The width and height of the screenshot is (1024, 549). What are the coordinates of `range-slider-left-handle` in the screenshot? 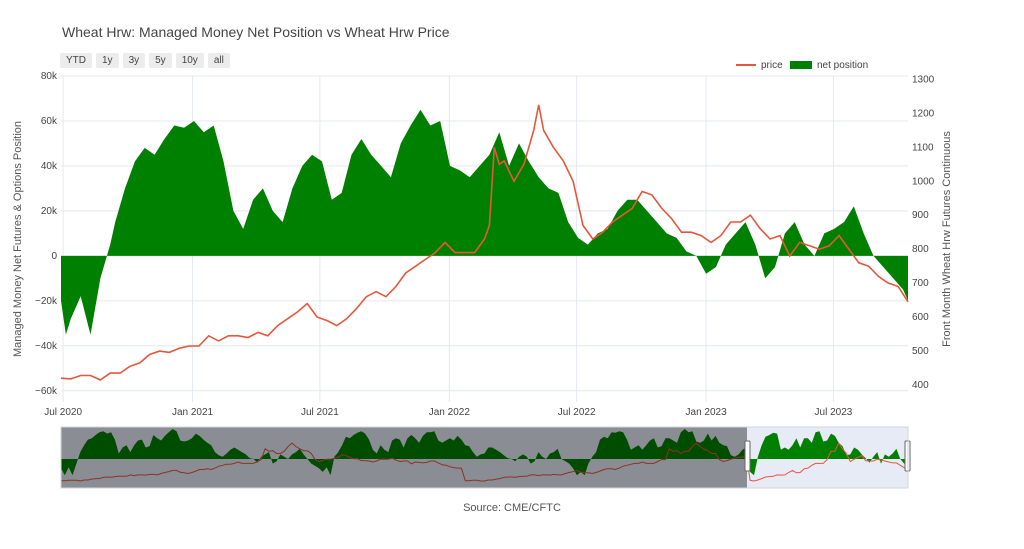 It's located at (747, 456).